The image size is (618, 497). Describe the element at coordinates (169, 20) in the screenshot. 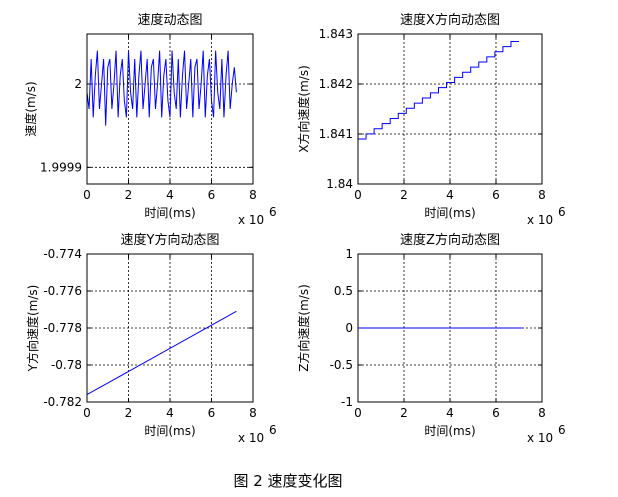

I see `chart-title: 速度动态图` at that location.